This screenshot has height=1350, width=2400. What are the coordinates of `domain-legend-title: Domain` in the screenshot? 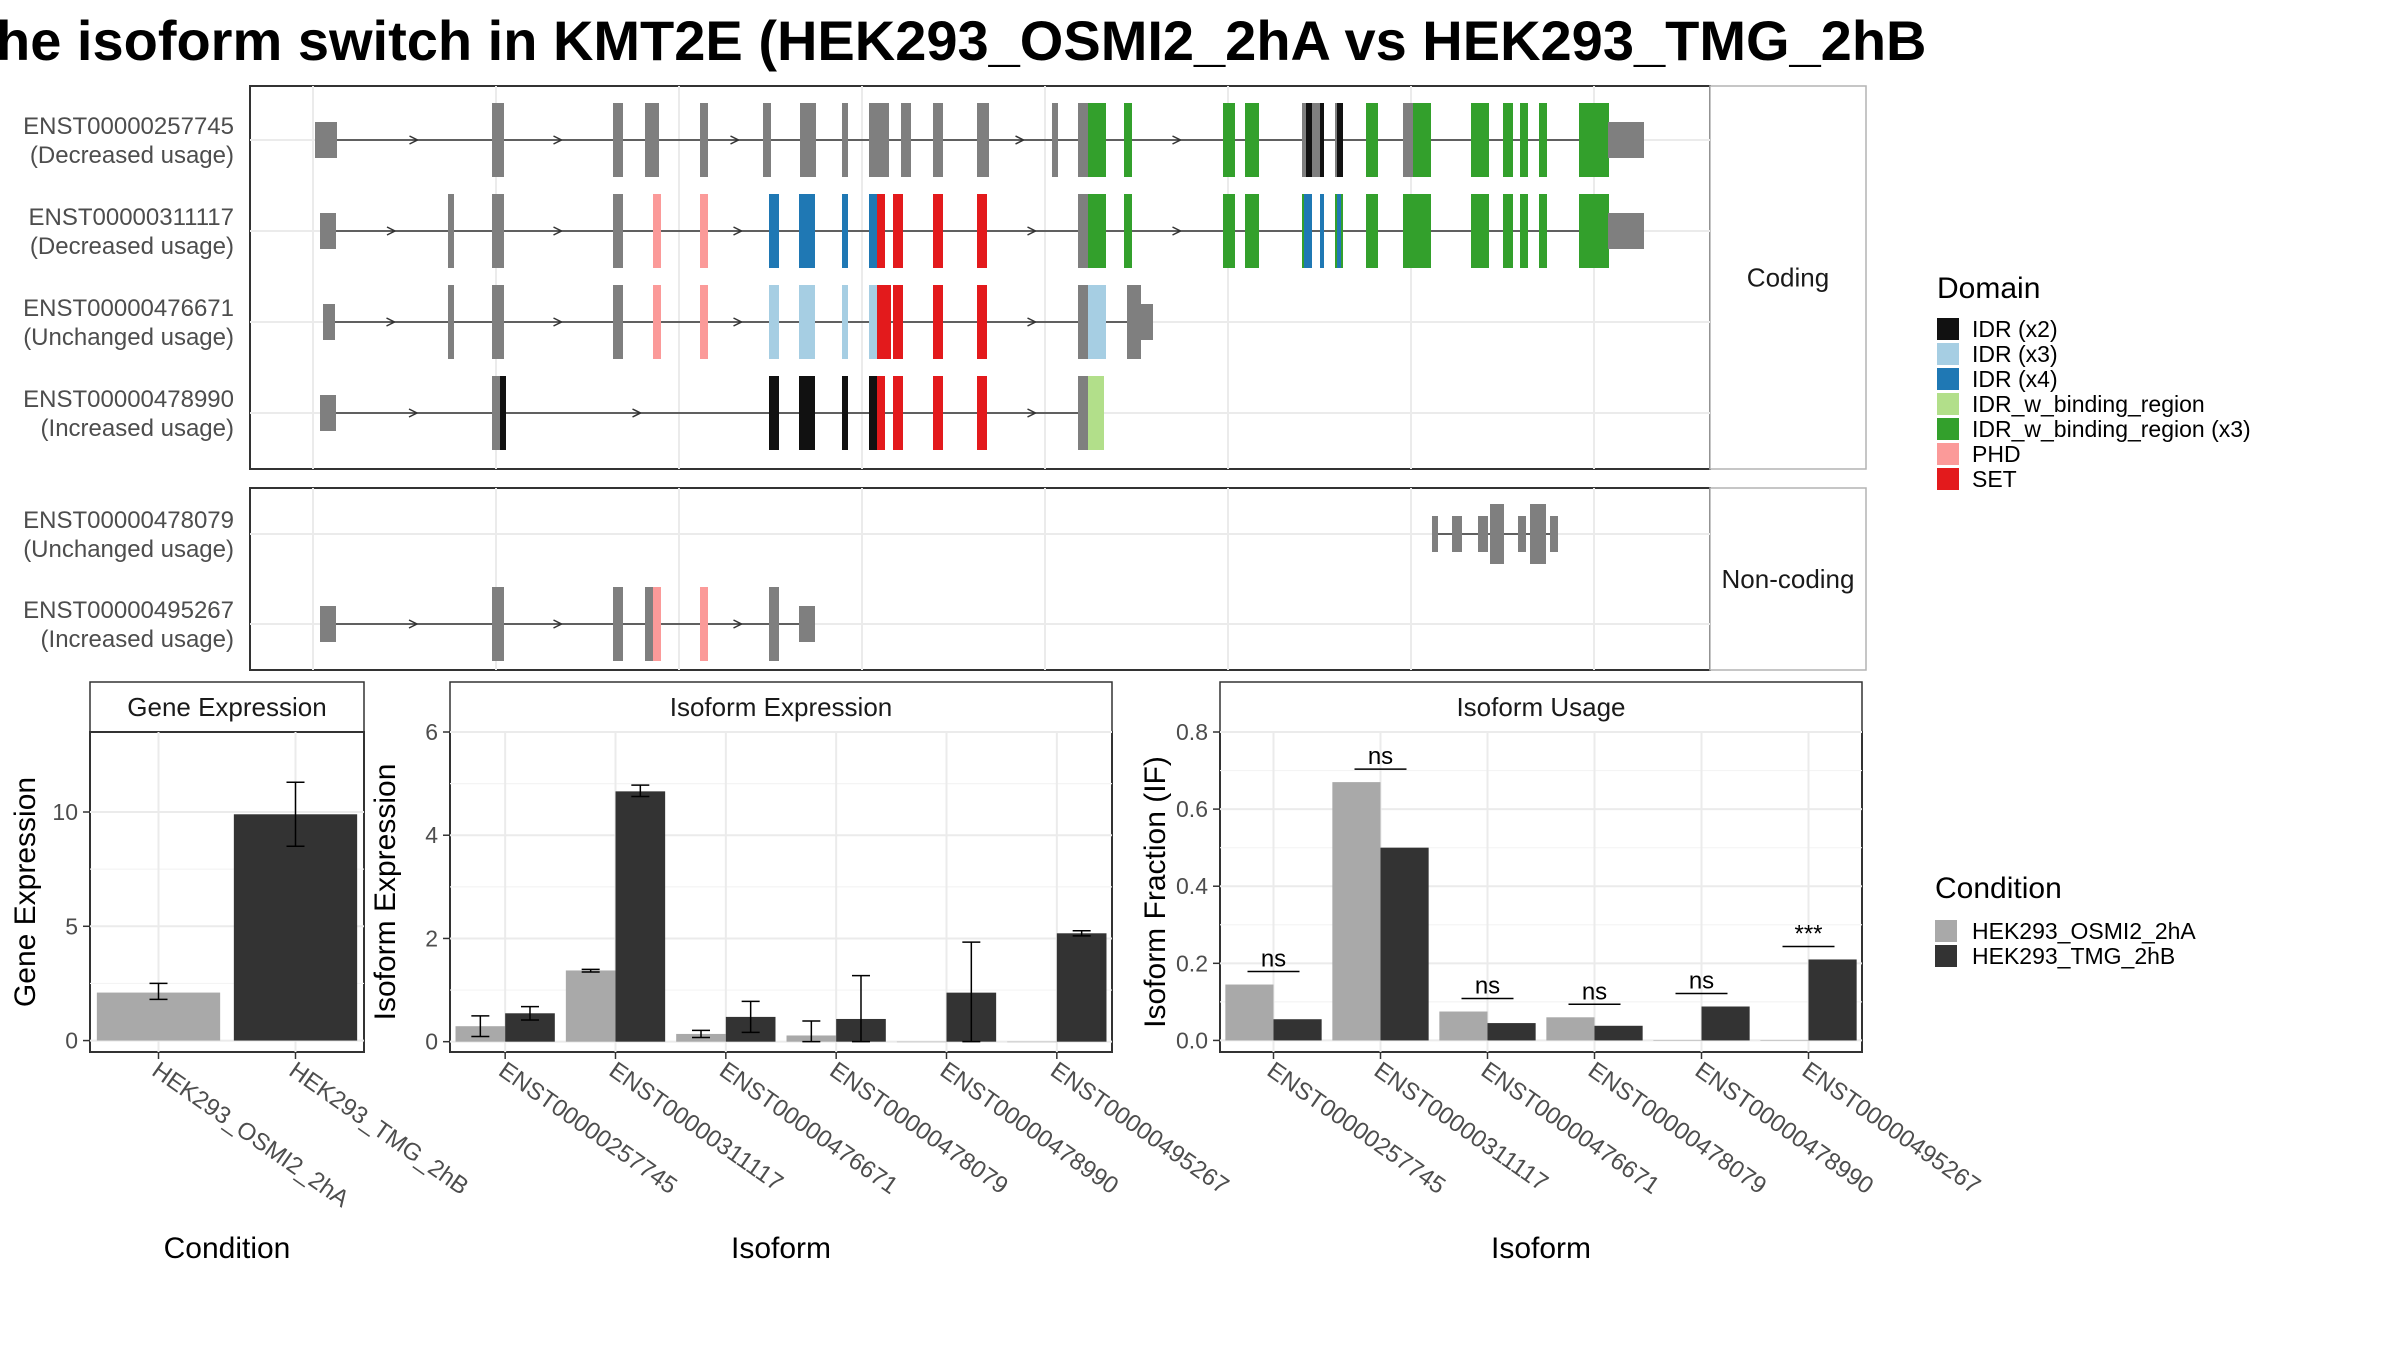 It's located at (1988, 288).